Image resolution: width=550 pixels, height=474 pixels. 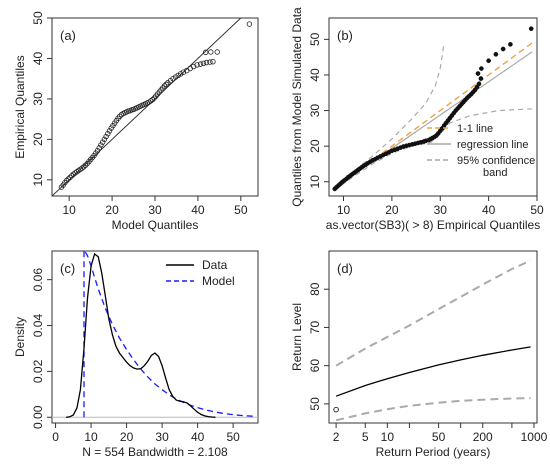 What do you see at coordinates (38, 326) in the screenshot?
I see `y-tick-label: 0.04` at bounding box center [38, 326].